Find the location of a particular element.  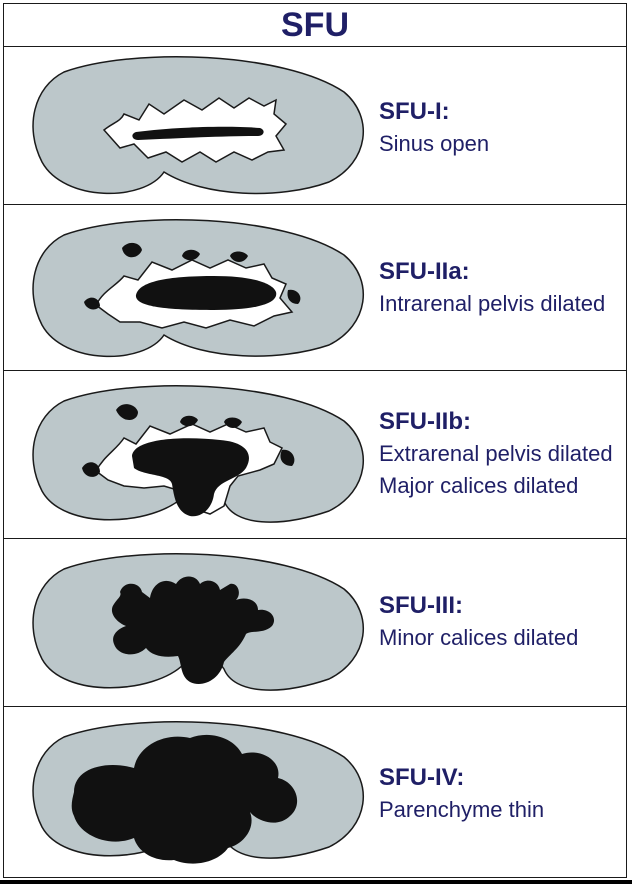

markedly-dilated-collecting-system is located at coordinates (184, 799).